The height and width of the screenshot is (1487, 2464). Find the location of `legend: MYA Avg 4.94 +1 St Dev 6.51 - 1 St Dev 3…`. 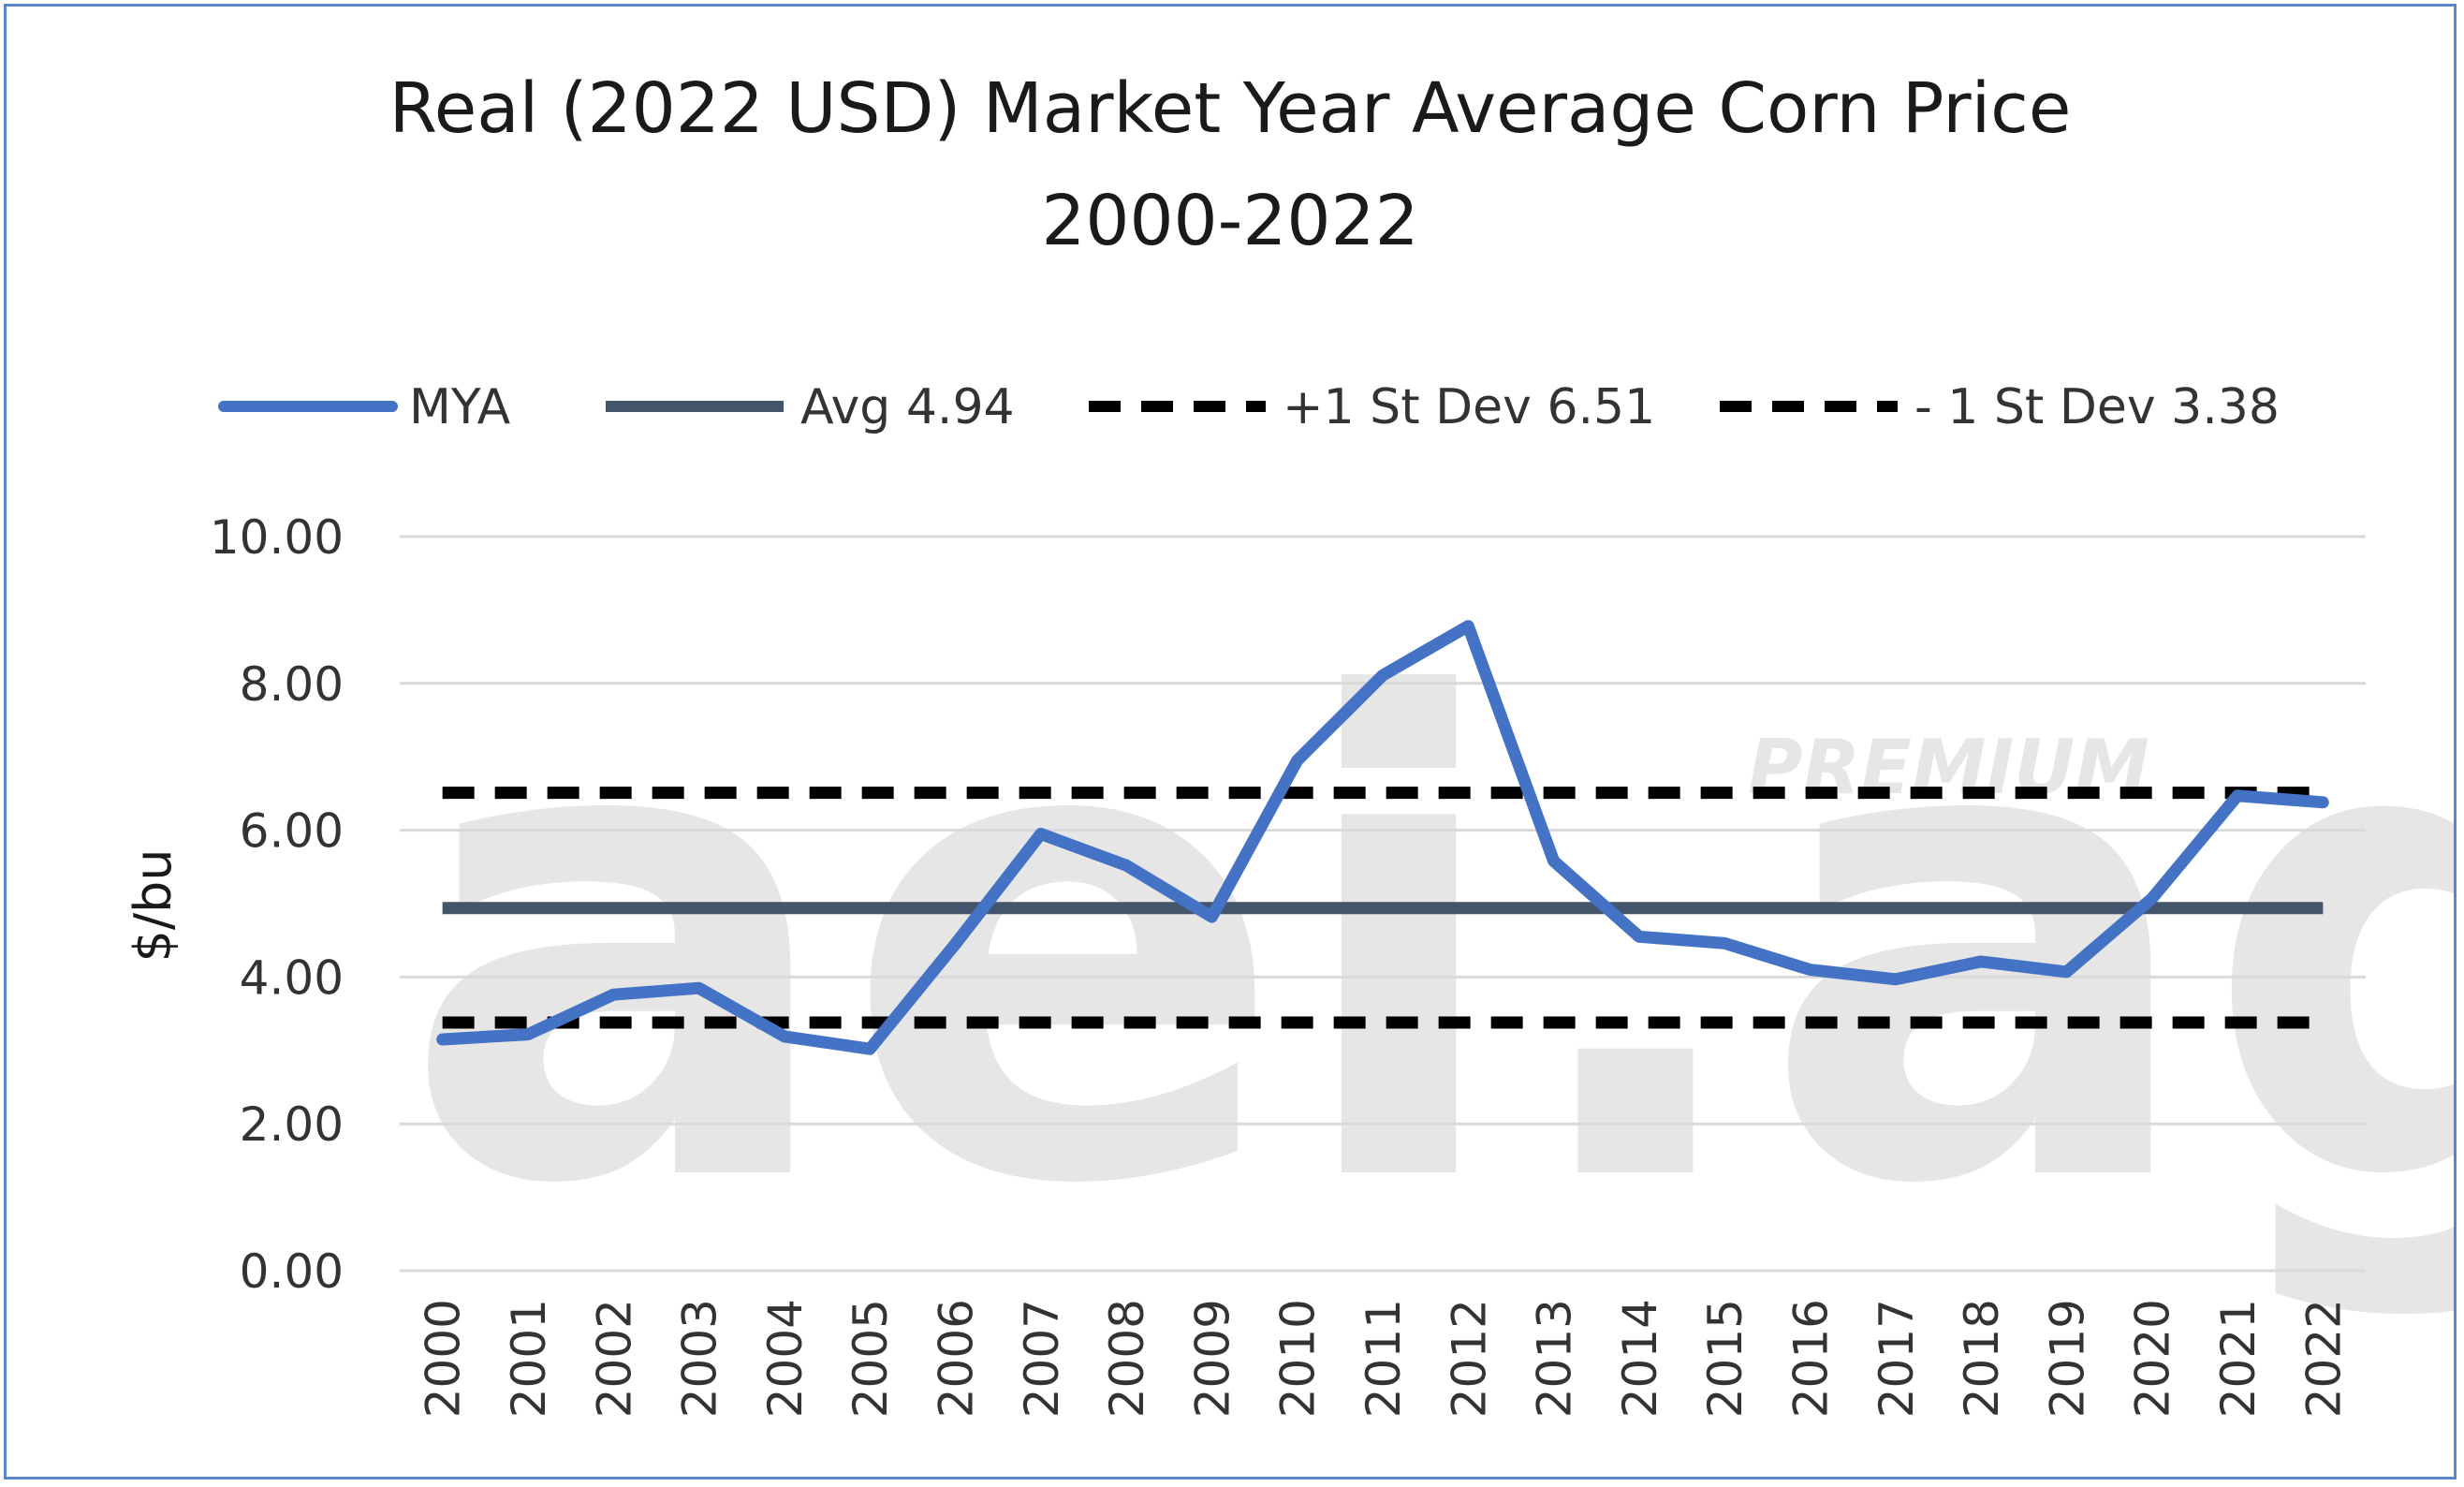

legend: MYA Avg 4.94 +1 St Dev 6.51 - 1 St Dev 3… is located at coordinates (1249, 407).